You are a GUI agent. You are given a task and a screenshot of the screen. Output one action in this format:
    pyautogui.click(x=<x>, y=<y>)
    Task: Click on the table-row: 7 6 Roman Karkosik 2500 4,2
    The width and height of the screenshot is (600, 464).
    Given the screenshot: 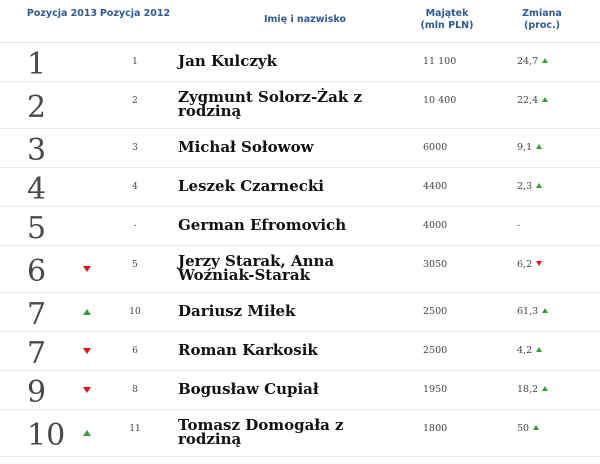 What is the action you would take?
    pyautogui.click(x=300, y=351)
    